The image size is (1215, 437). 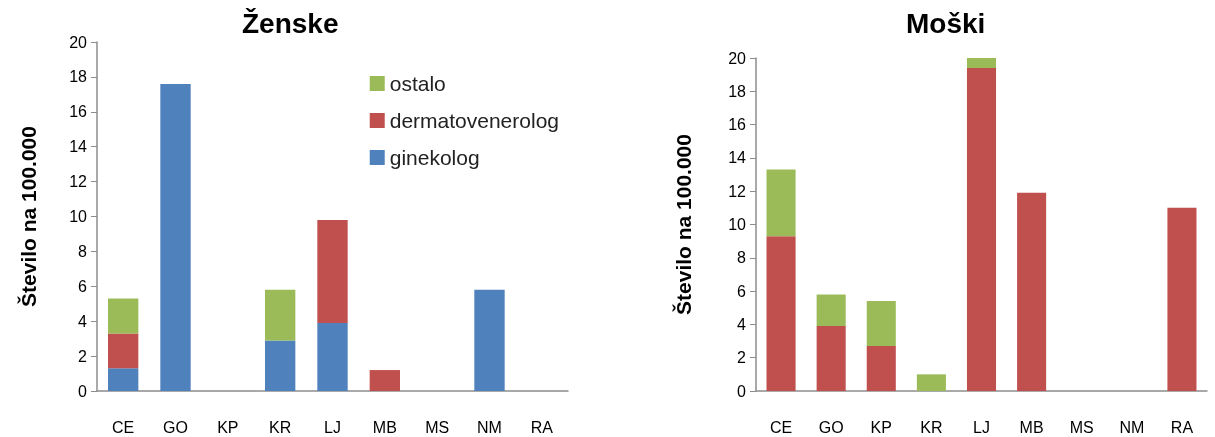 I want to click on legend-label: ginekolog, so click(x=434, y=157).